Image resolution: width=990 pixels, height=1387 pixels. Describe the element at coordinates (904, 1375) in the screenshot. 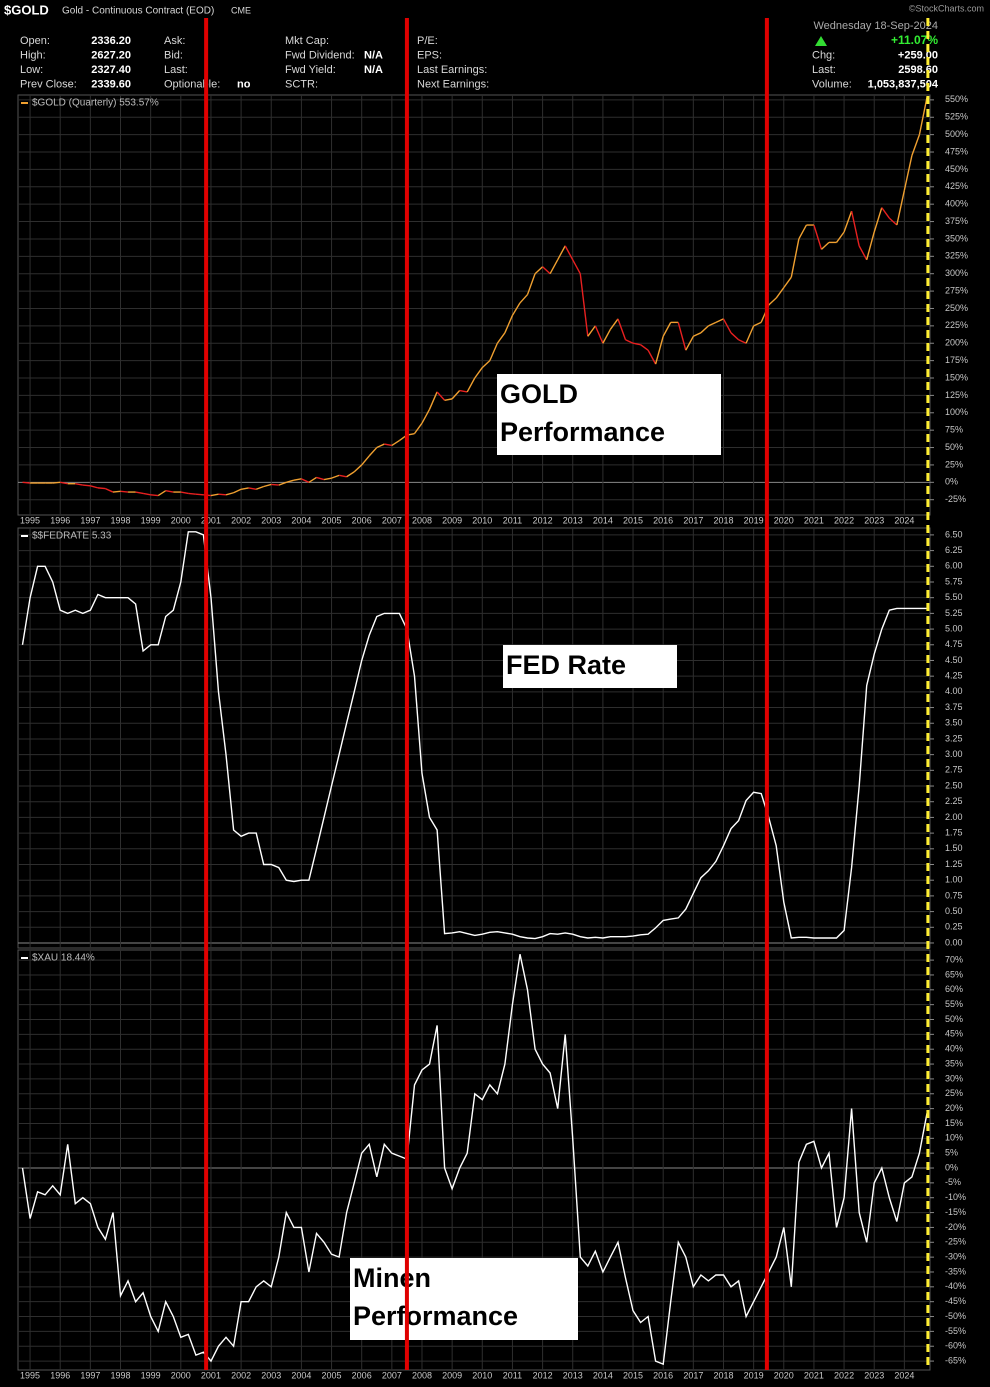

I see `x-tick-label: 2024` at that location.